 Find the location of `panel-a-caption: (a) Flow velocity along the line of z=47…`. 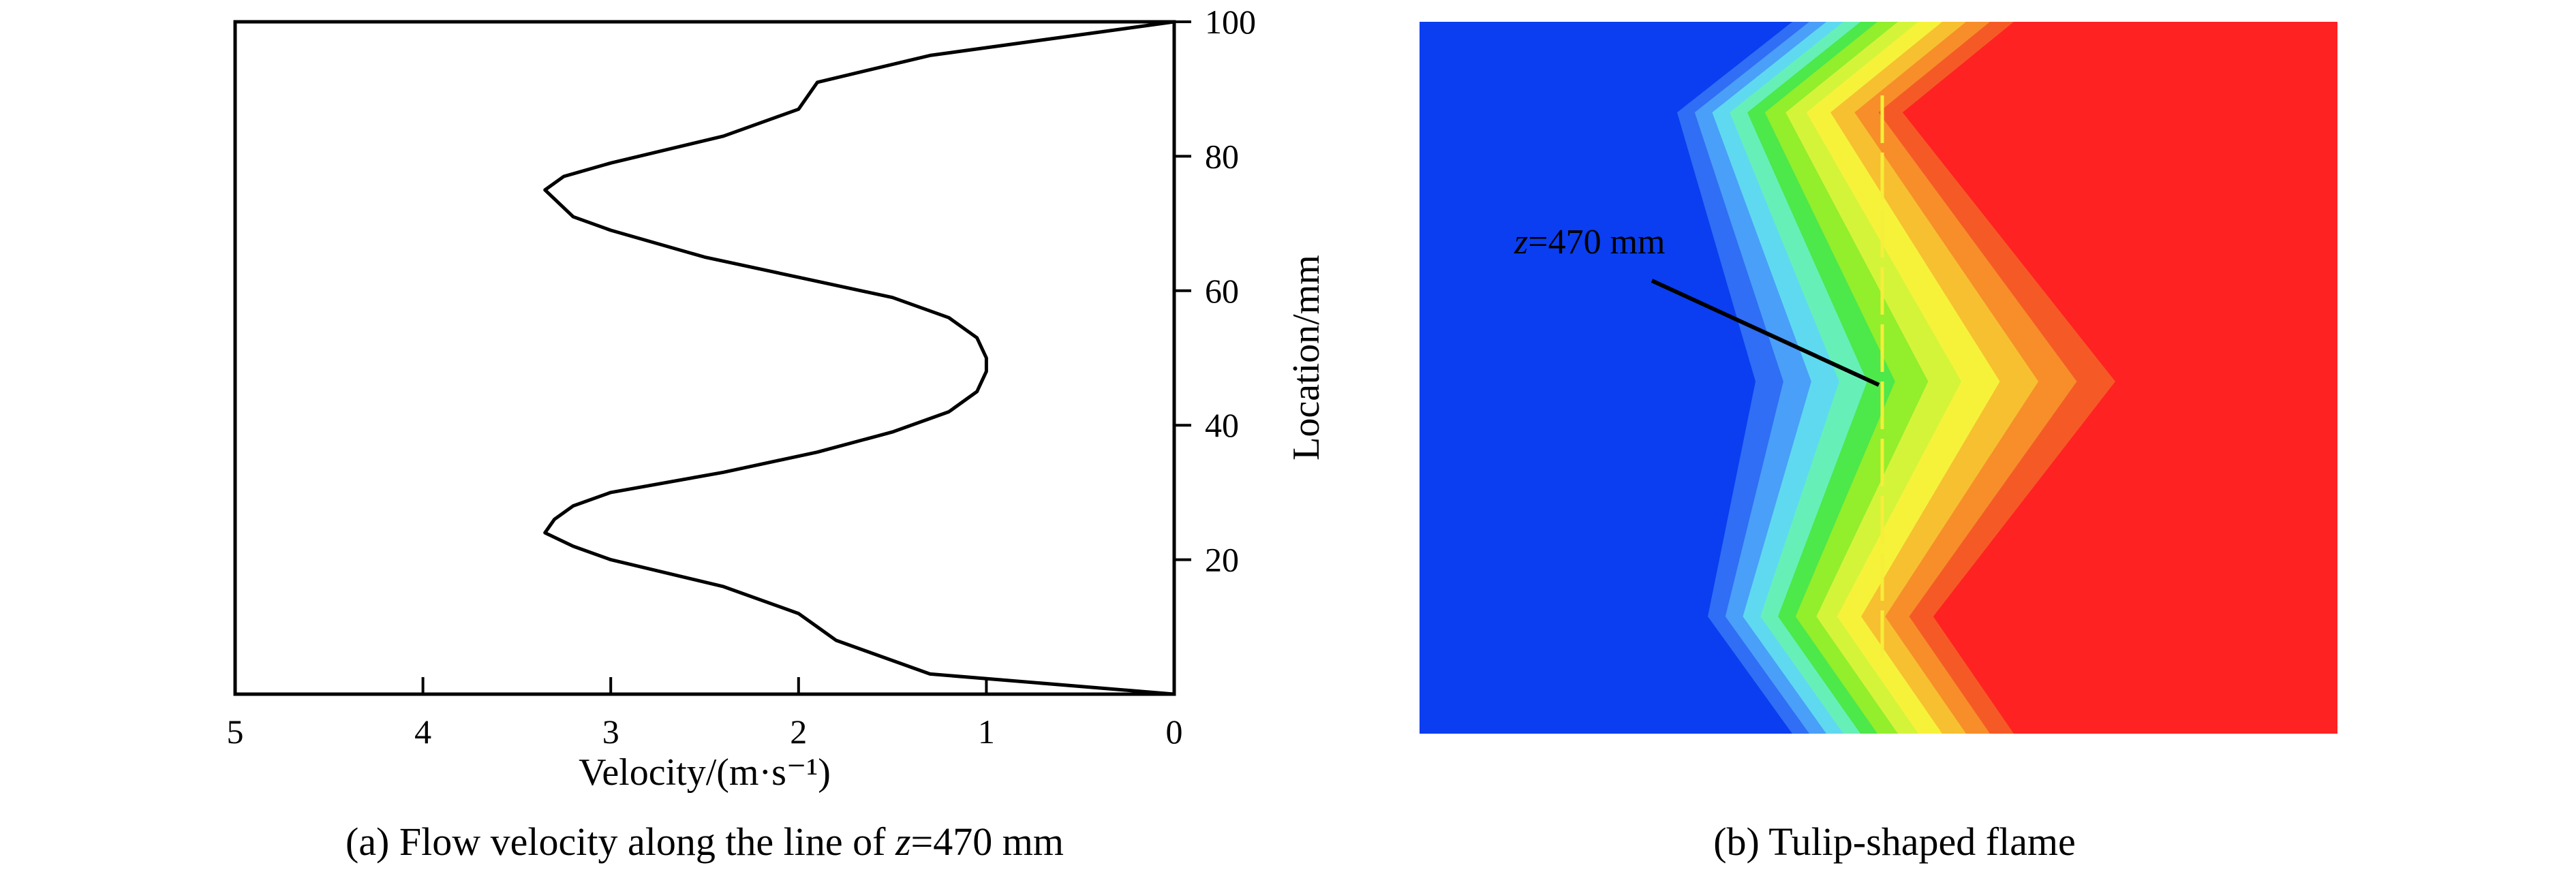

panel-a-caption: (a) Flow velocity along the line of z=47… is located at coordinates (705, 842).